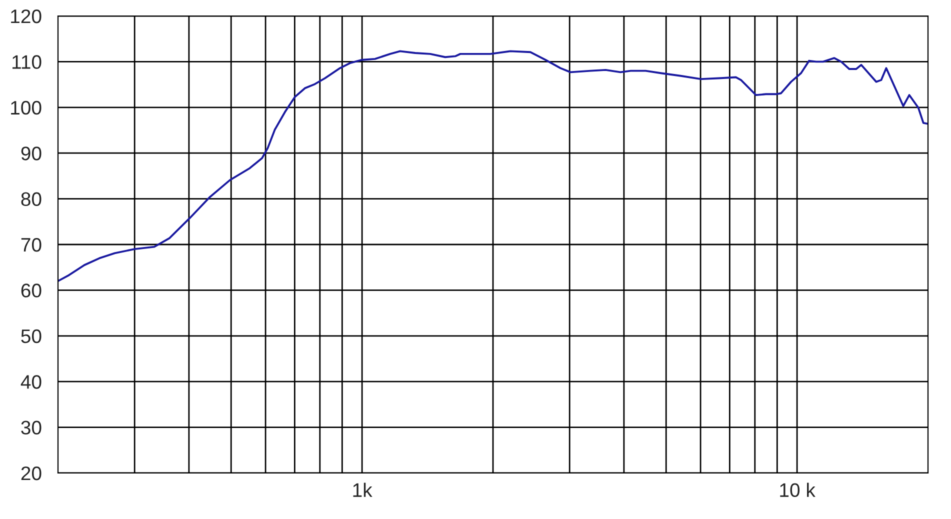  What do you see at coordinates (798, 490) in the screenshot?
I see `x-tick-label: 10 k` at bounding box center [798, 490].